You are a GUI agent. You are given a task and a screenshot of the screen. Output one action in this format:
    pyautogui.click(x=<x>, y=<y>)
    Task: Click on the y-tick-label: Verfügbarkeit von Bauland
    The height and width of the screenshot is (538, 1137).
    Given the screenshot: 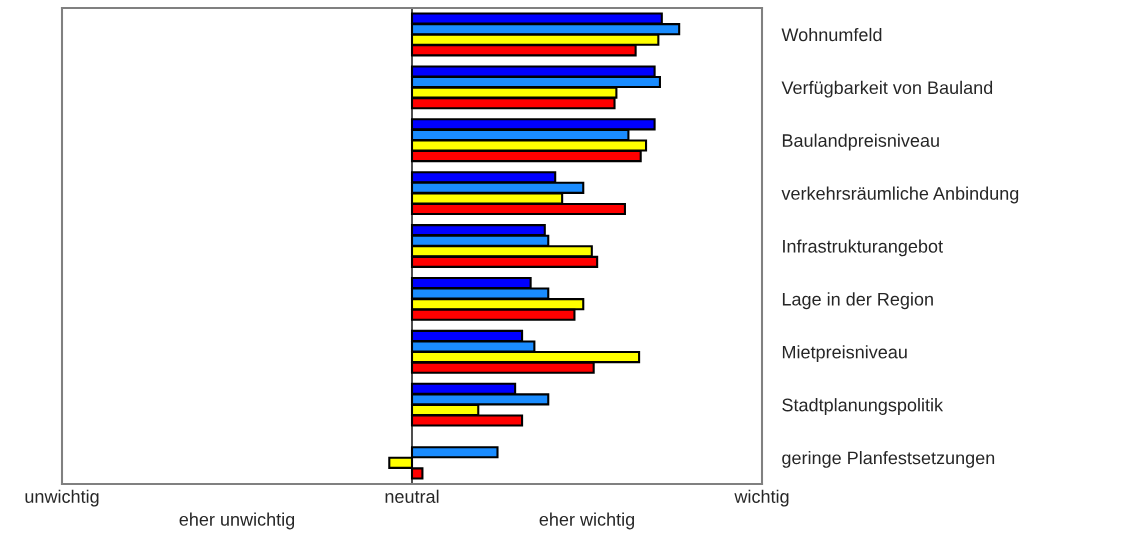 What is the action you would take?
    pyautogui.click(x=887, y=89)
    